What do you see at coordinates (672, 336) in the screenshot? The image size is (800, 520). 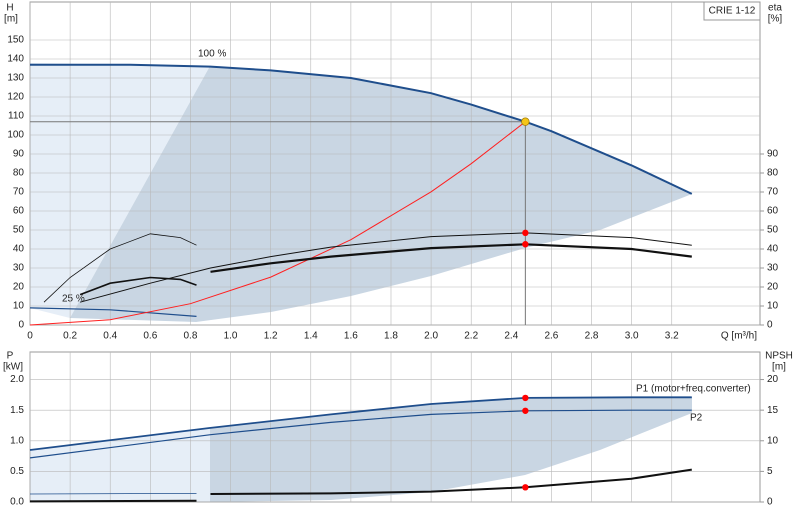 I see `x-tick-label: 3.2` at bounding box center [672, 336].